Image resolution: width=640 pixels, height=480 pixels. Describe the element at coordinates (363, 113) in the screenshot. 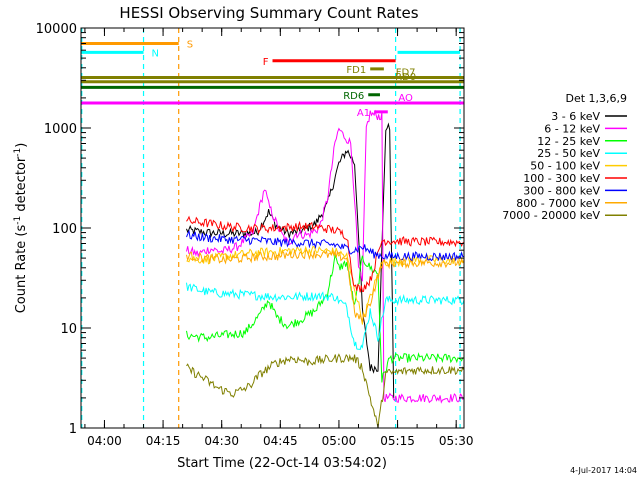

I see `flag-label-10: A1` at that location.